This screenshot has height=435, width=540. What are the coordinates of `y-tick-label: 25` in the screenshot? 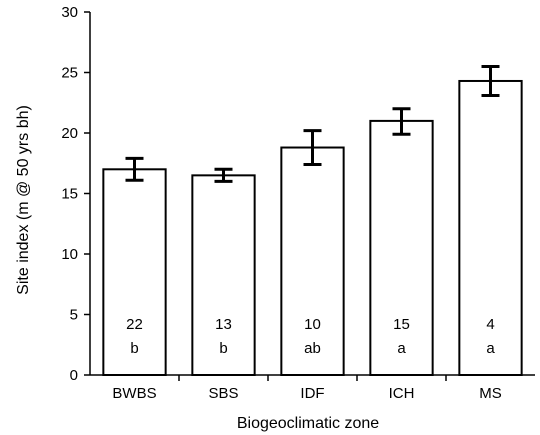 It's located at (69, 73).